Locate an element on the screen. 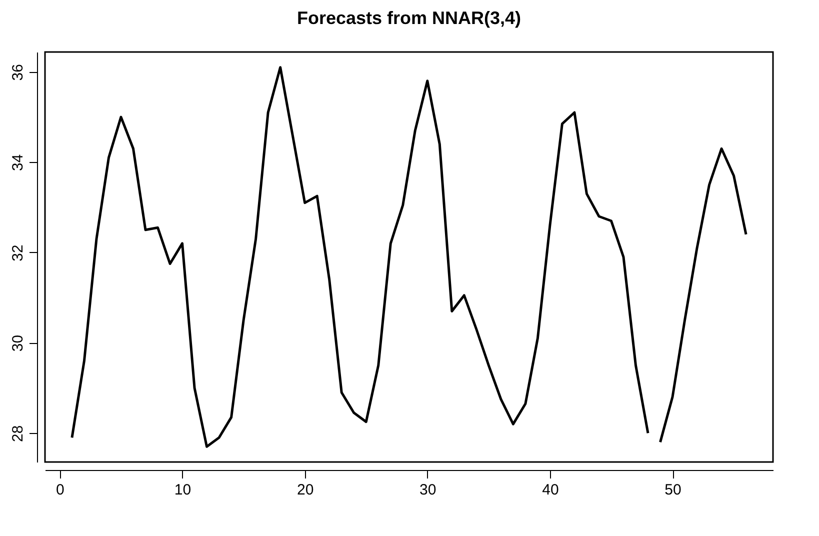  x-tick-label: 50 is located at coordinates (673, 490).